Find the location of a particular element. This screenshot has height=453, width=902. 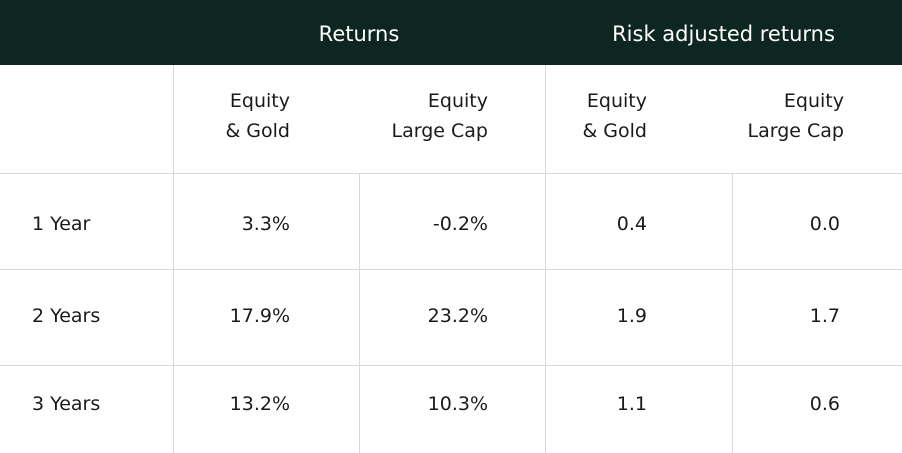

table-cell: 0.4 is located at coordinates (631, 224).